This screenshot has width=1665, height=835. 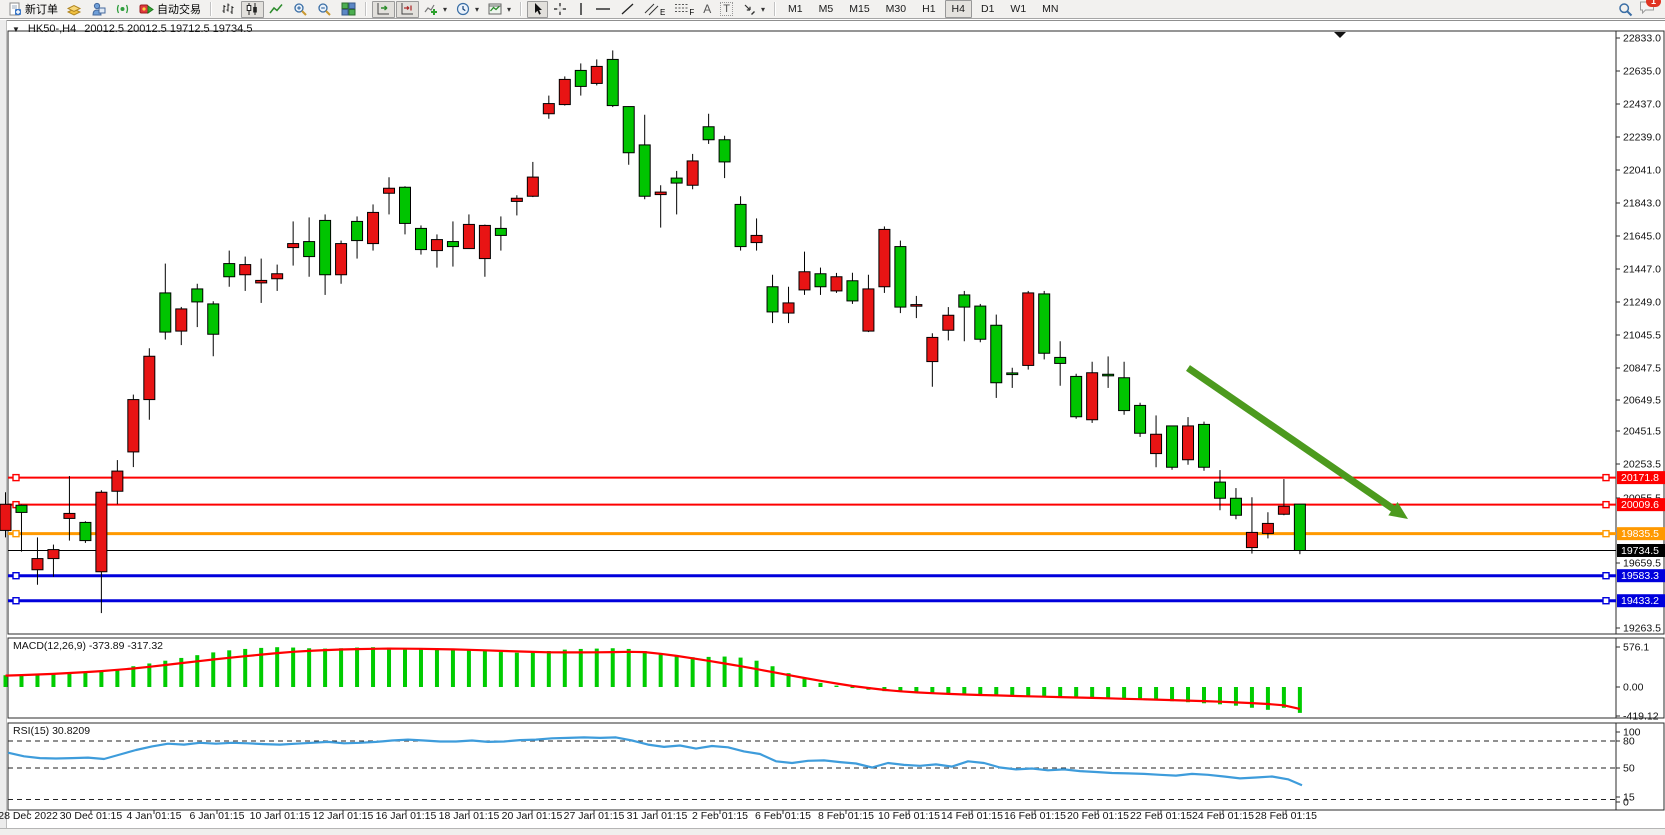 I want to click on date-axis-label: 18 Jan 01:15, so click(x=469, y=816).